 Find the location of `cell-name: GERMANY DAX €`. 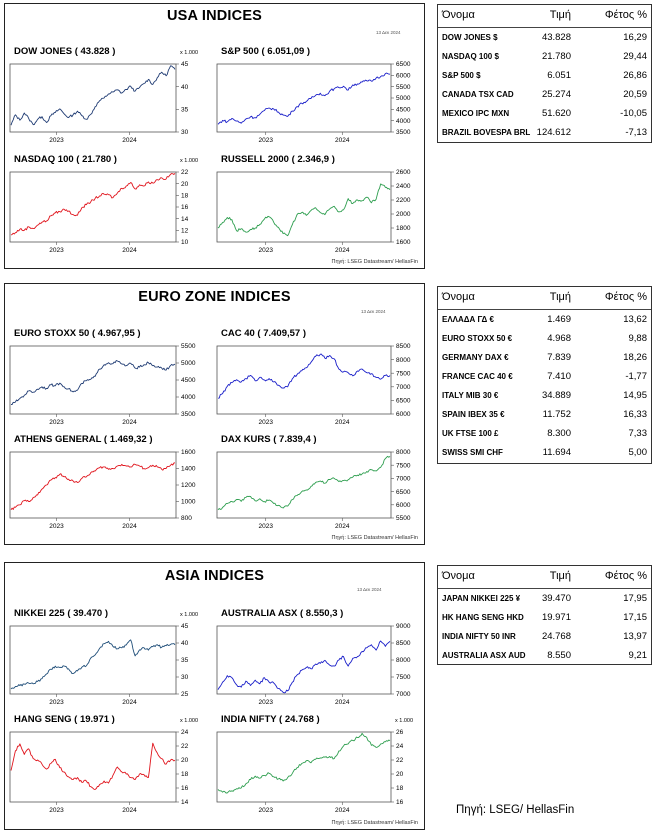

cell-name: GERMANY DAX € is located at coordinates (475, 357).